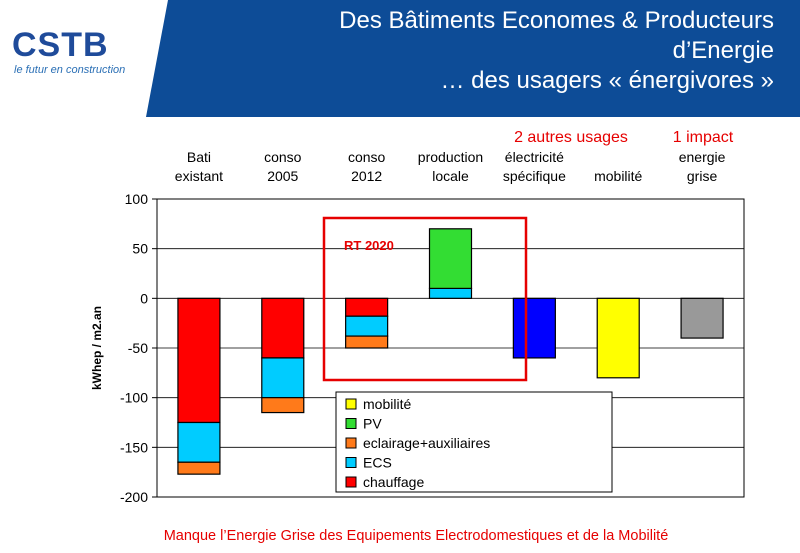  I want to click on category-label-4-0: électricité, so click(534, 157).